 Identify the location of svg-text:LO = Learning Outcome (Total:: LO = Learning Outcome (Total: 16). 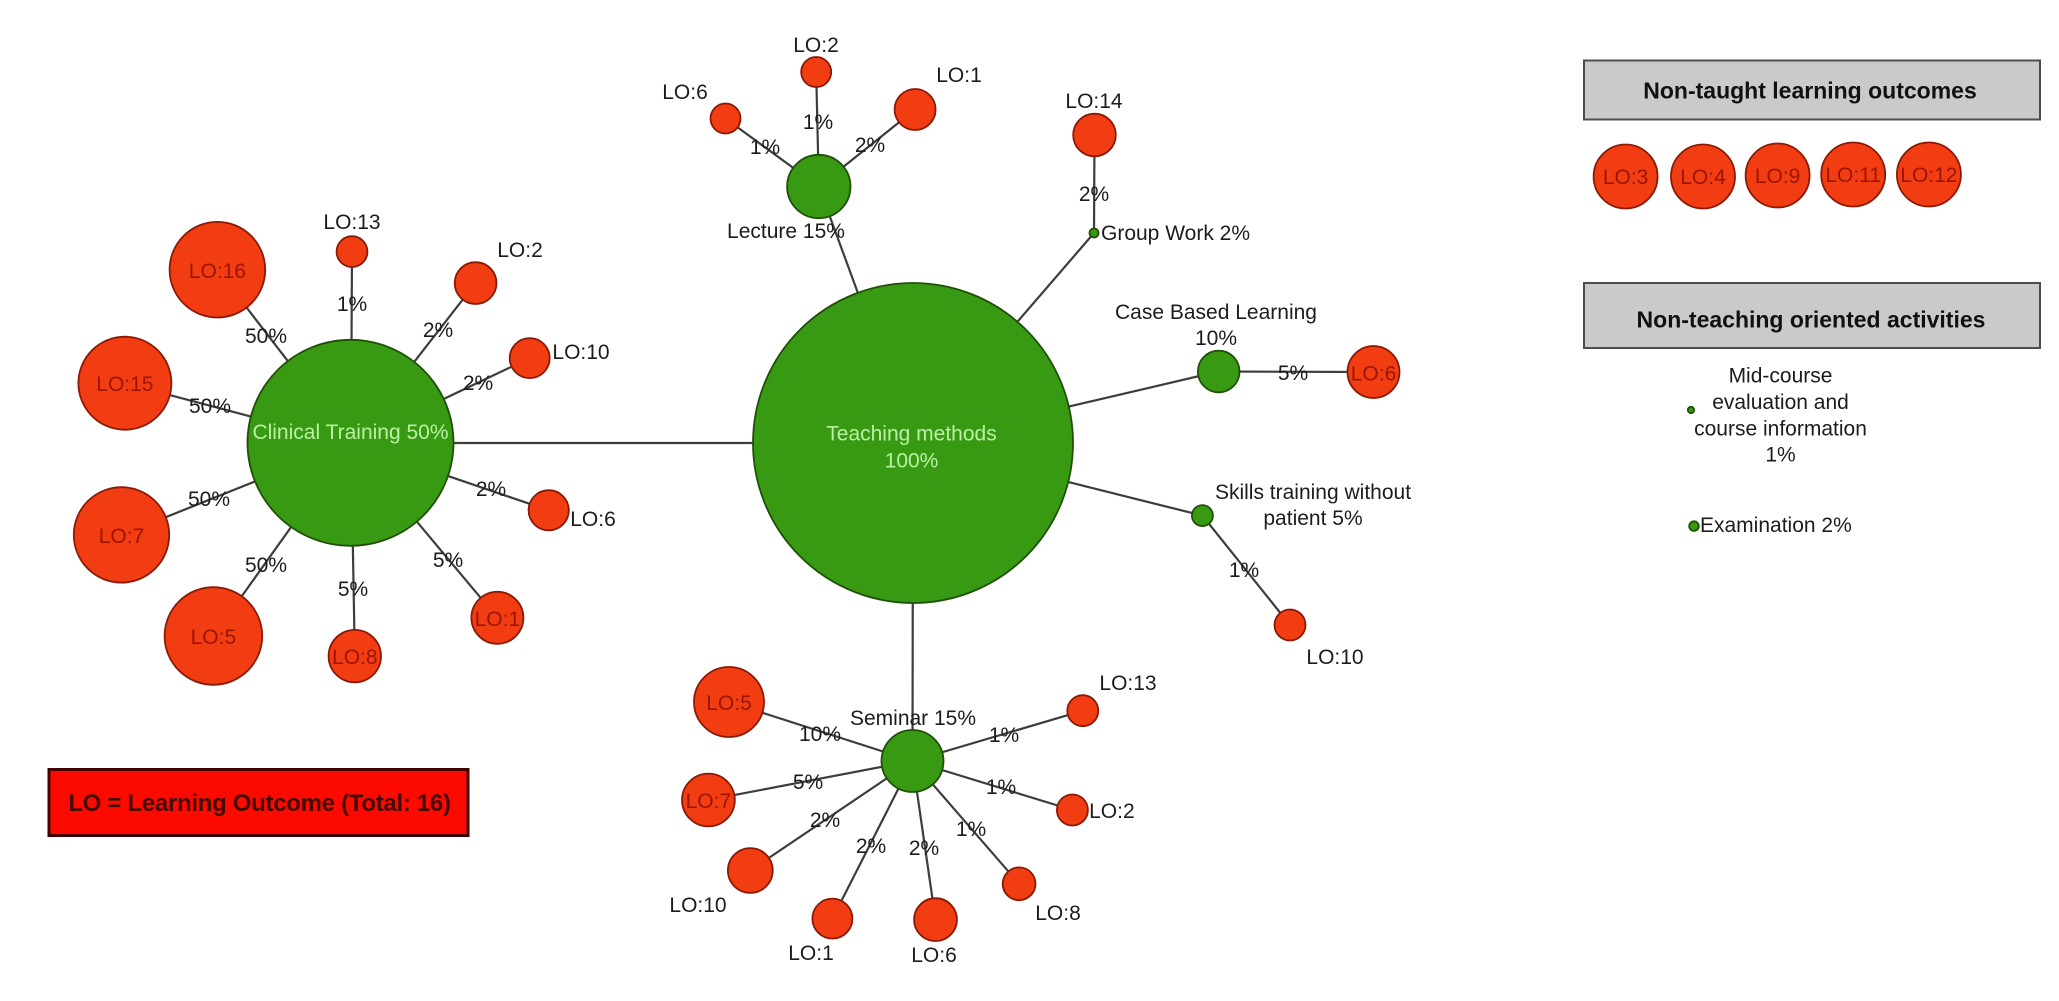
(259, 803).